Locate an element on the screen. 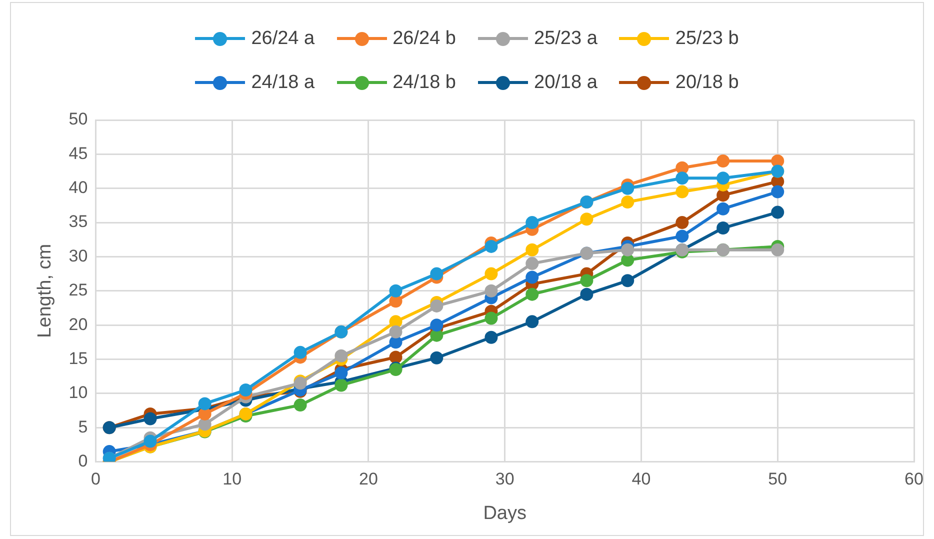 The width and height of the screenshot is (934, 539). y-tick-label: 5 is located at coordinates (83, 426).